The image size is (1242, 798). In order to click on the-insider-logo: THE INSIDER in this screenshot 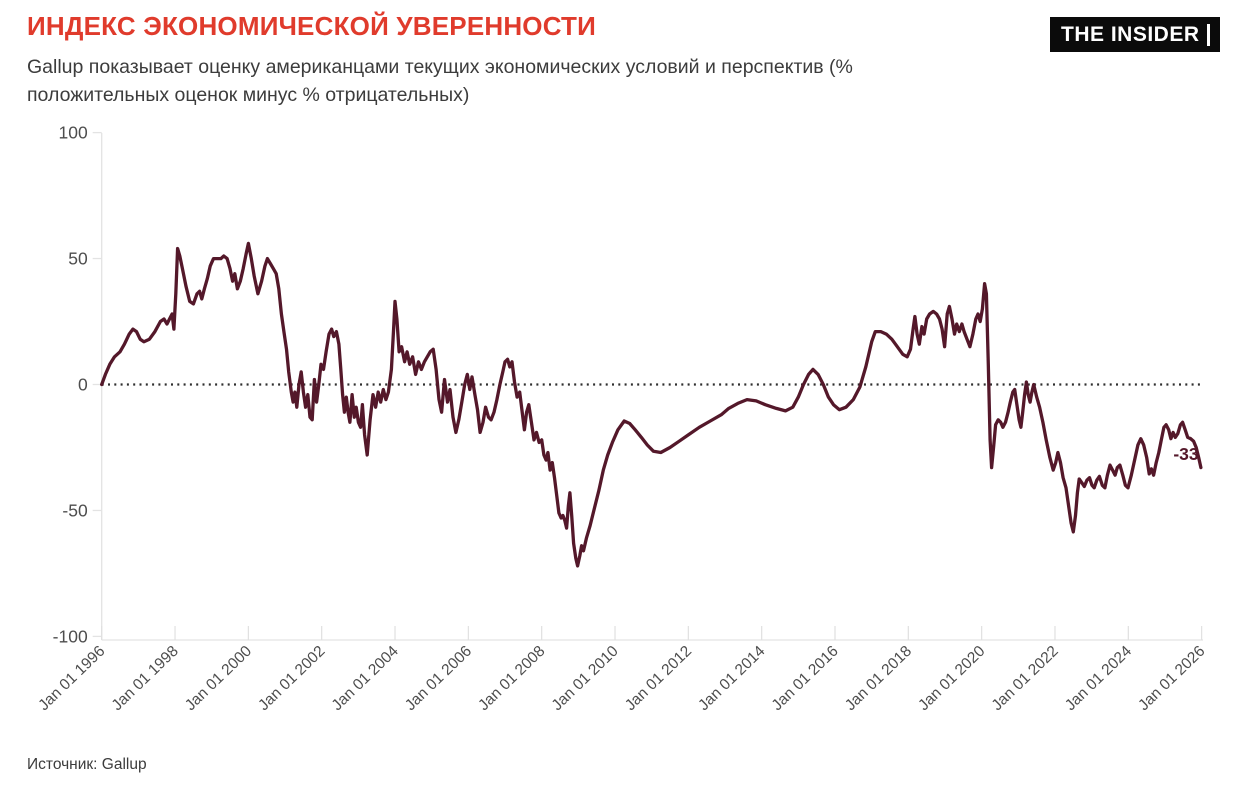, I will do `click(1135, 34)`.